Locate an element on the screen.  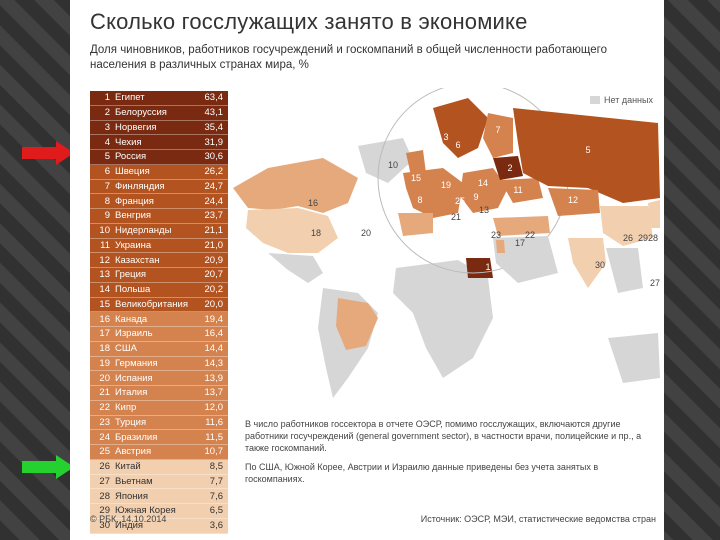
row-country: Кипр is located at coordinates (126, 408).